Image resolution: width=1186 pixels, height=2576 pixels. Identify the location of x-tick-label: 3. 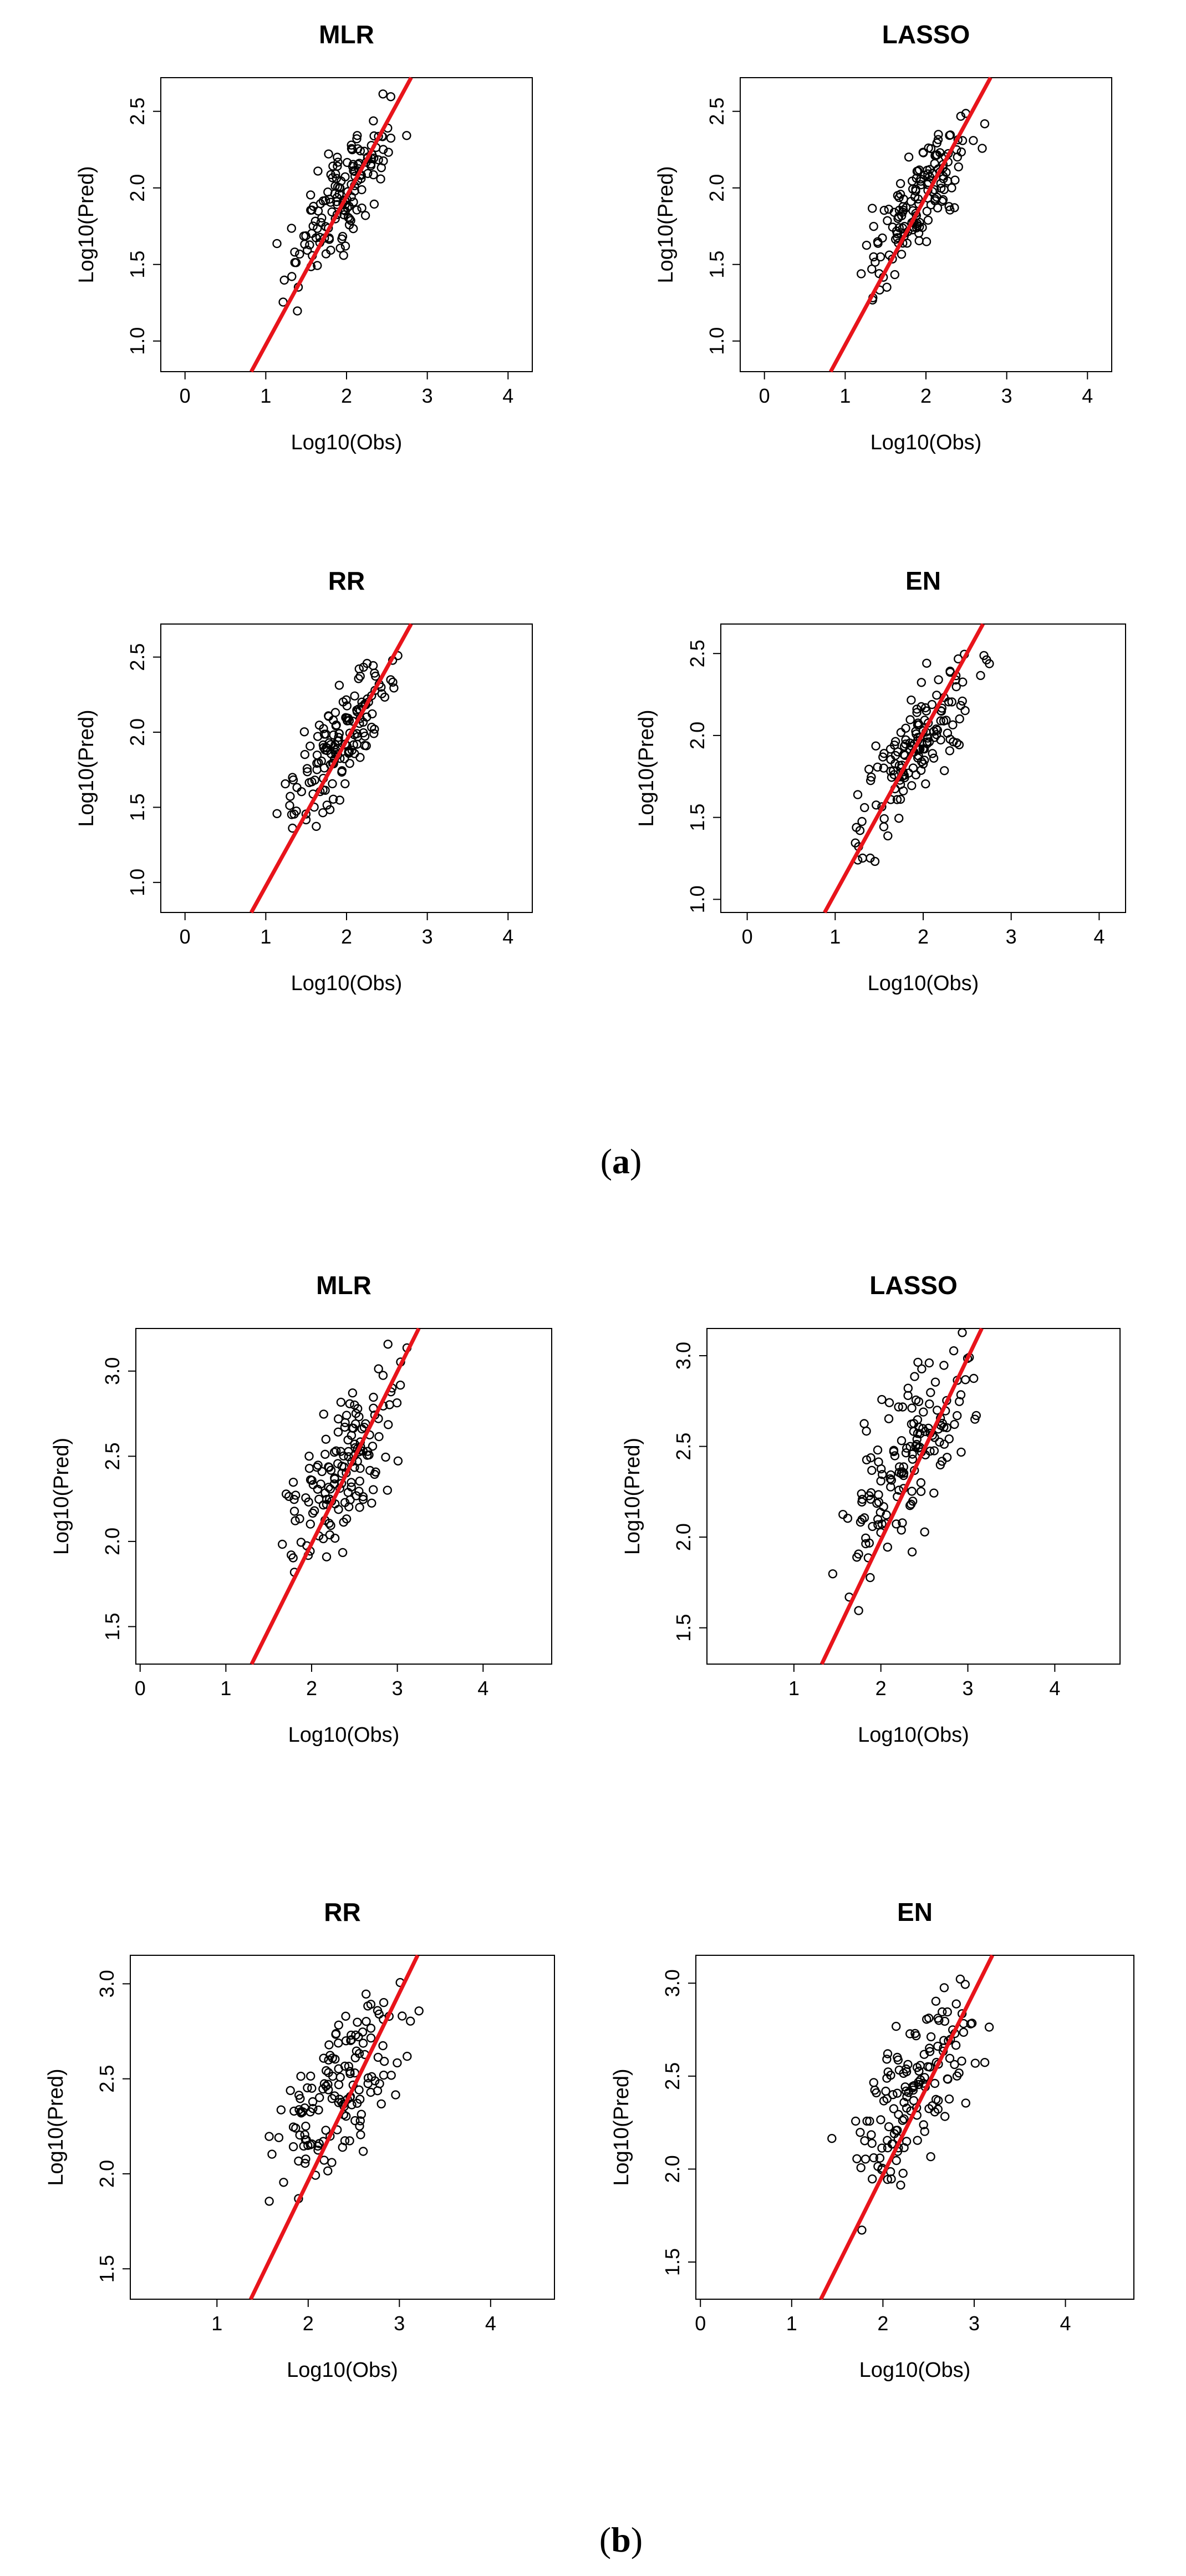
(427, 936).